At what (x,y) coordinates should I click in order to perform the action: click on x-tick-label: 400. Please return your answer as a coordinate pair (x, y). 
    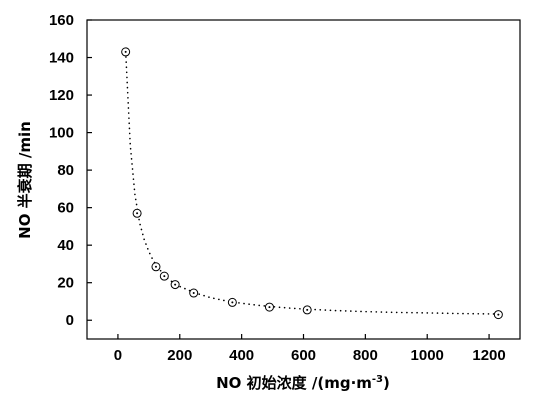
    Looking at the image, I should click on (241, 355).